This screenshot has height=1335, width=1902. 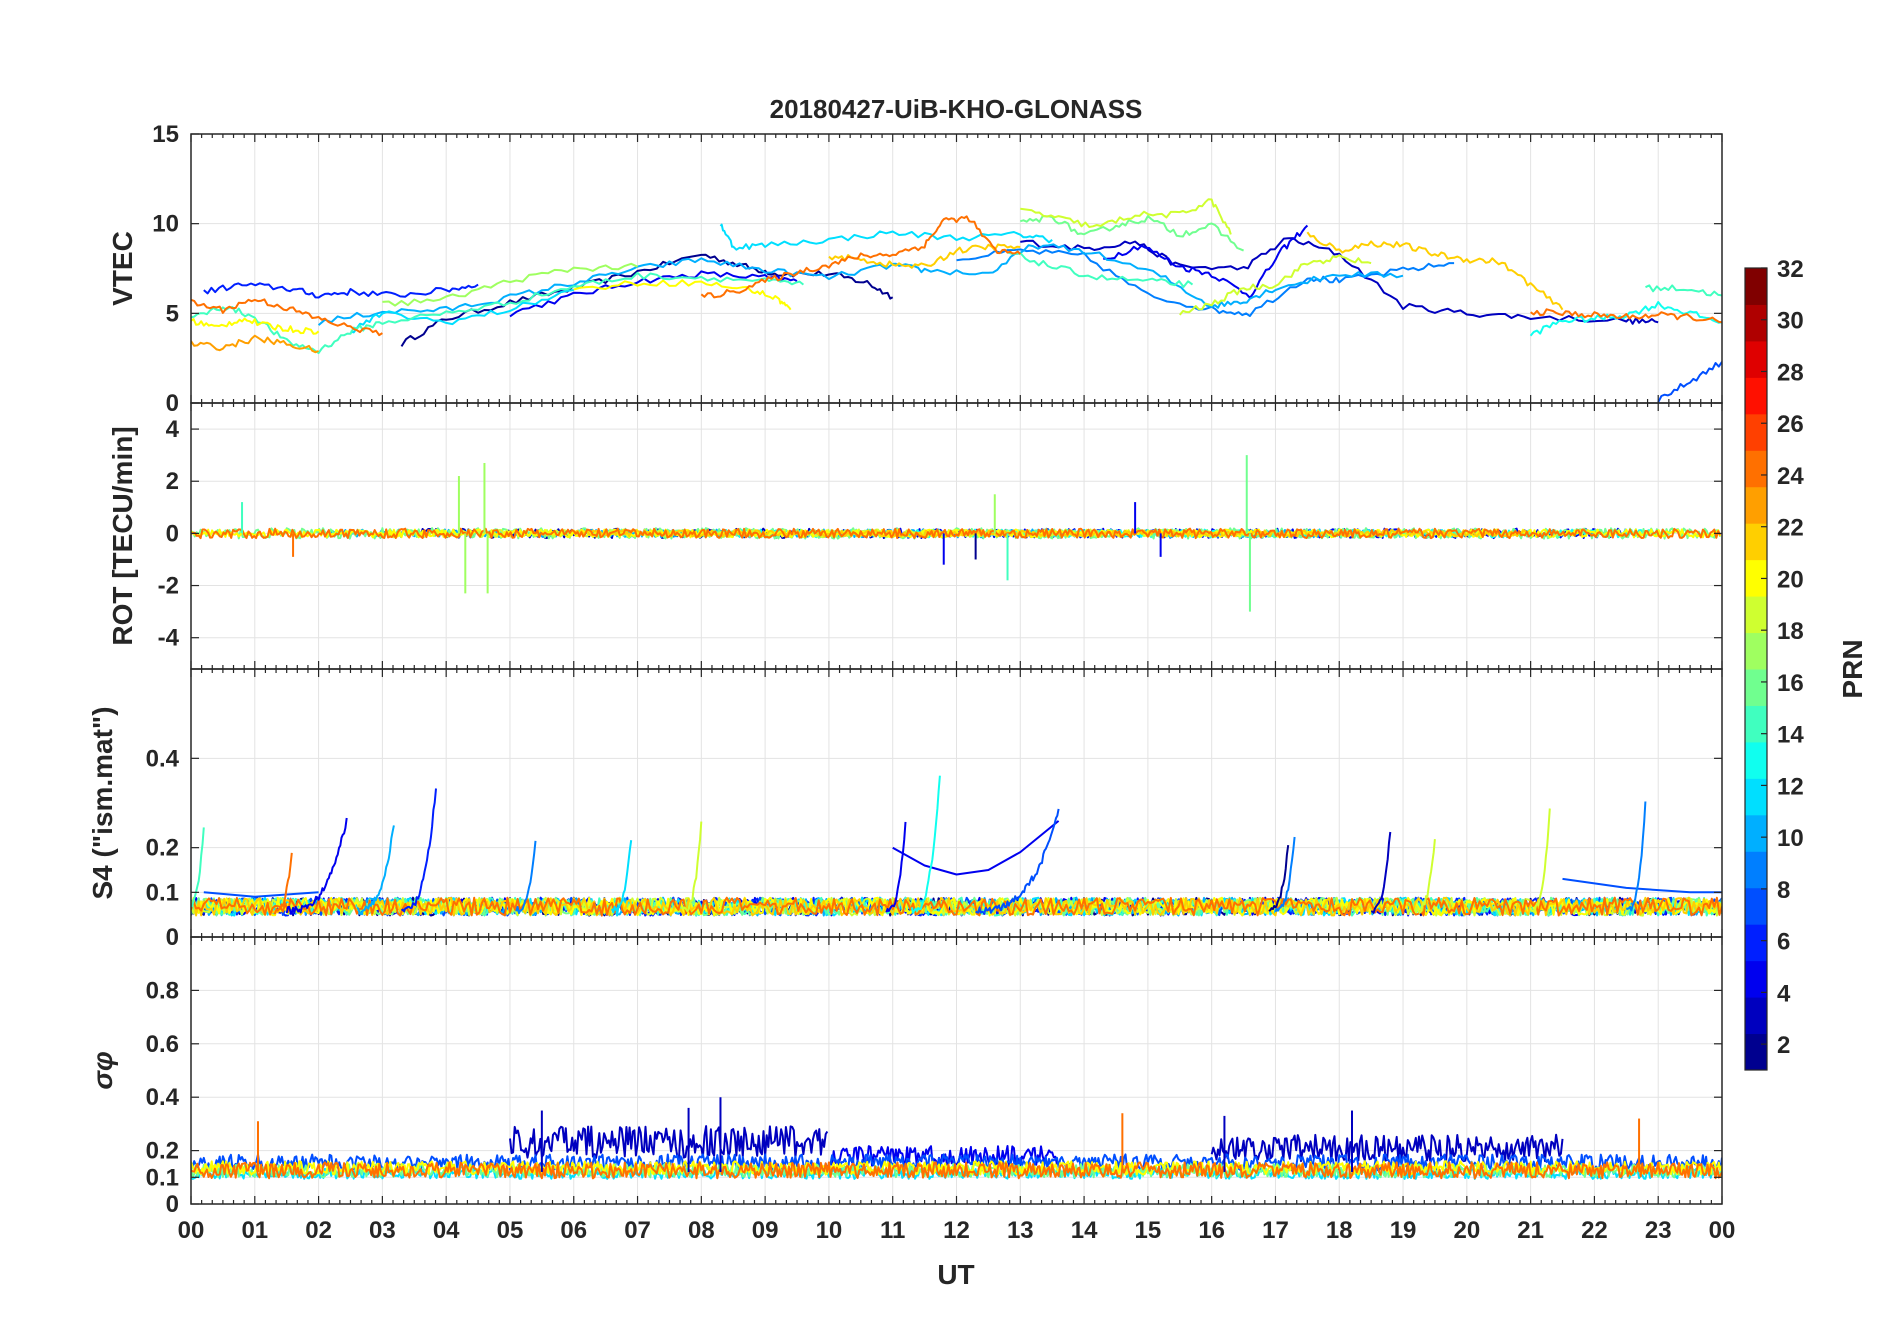 I want to click on x-tick-label: 21, so click(x=1530, y=1230).